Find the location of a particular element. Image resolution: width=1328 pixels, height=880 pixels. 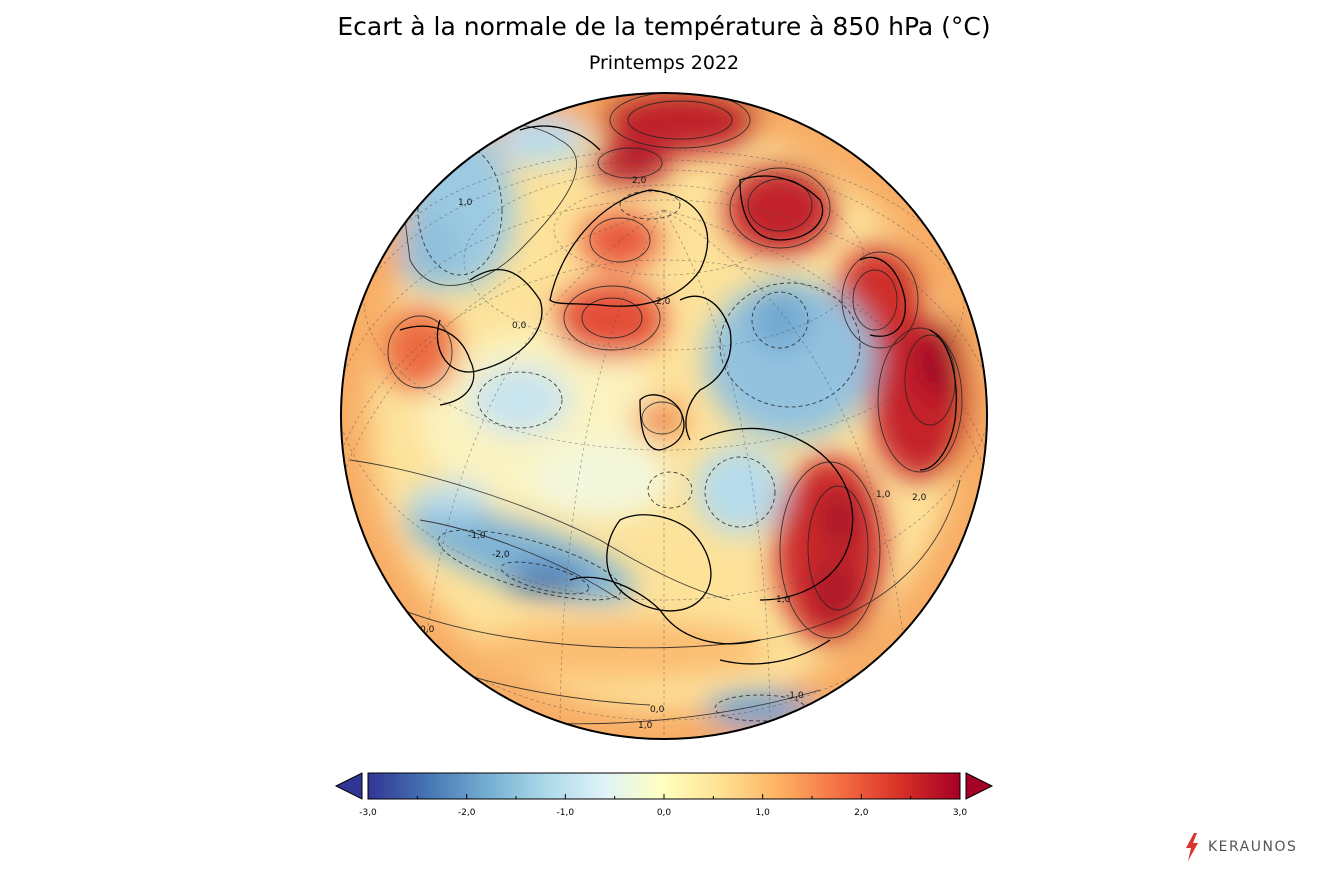

colorbar-tick-label: 2,0 is located at coordinates (861, 813).